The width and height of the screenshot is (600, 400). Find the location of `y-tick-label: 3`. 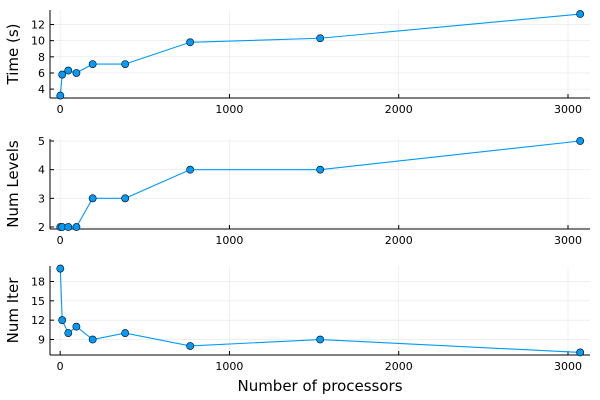

y-tick-label: 3 is located at coordinates (41, 198).